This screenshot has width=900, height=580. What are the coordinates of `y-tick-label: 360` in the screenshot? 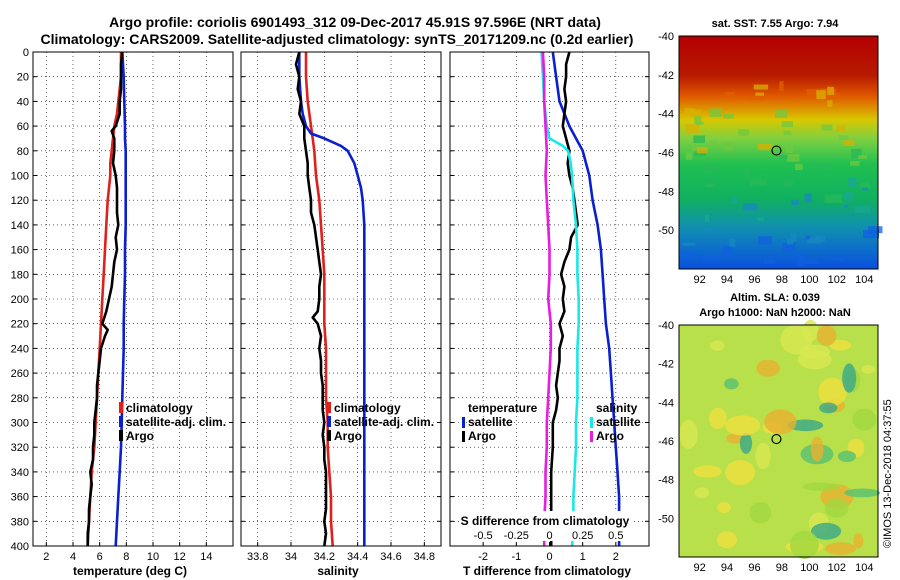 It's located at (20, 498).